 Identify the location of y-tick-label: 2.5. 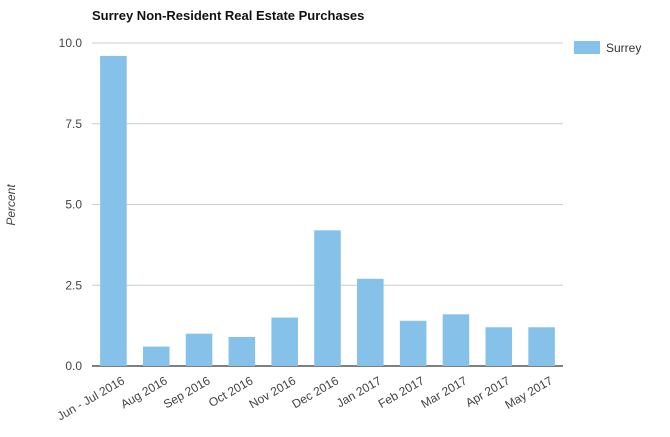
(73, 285).